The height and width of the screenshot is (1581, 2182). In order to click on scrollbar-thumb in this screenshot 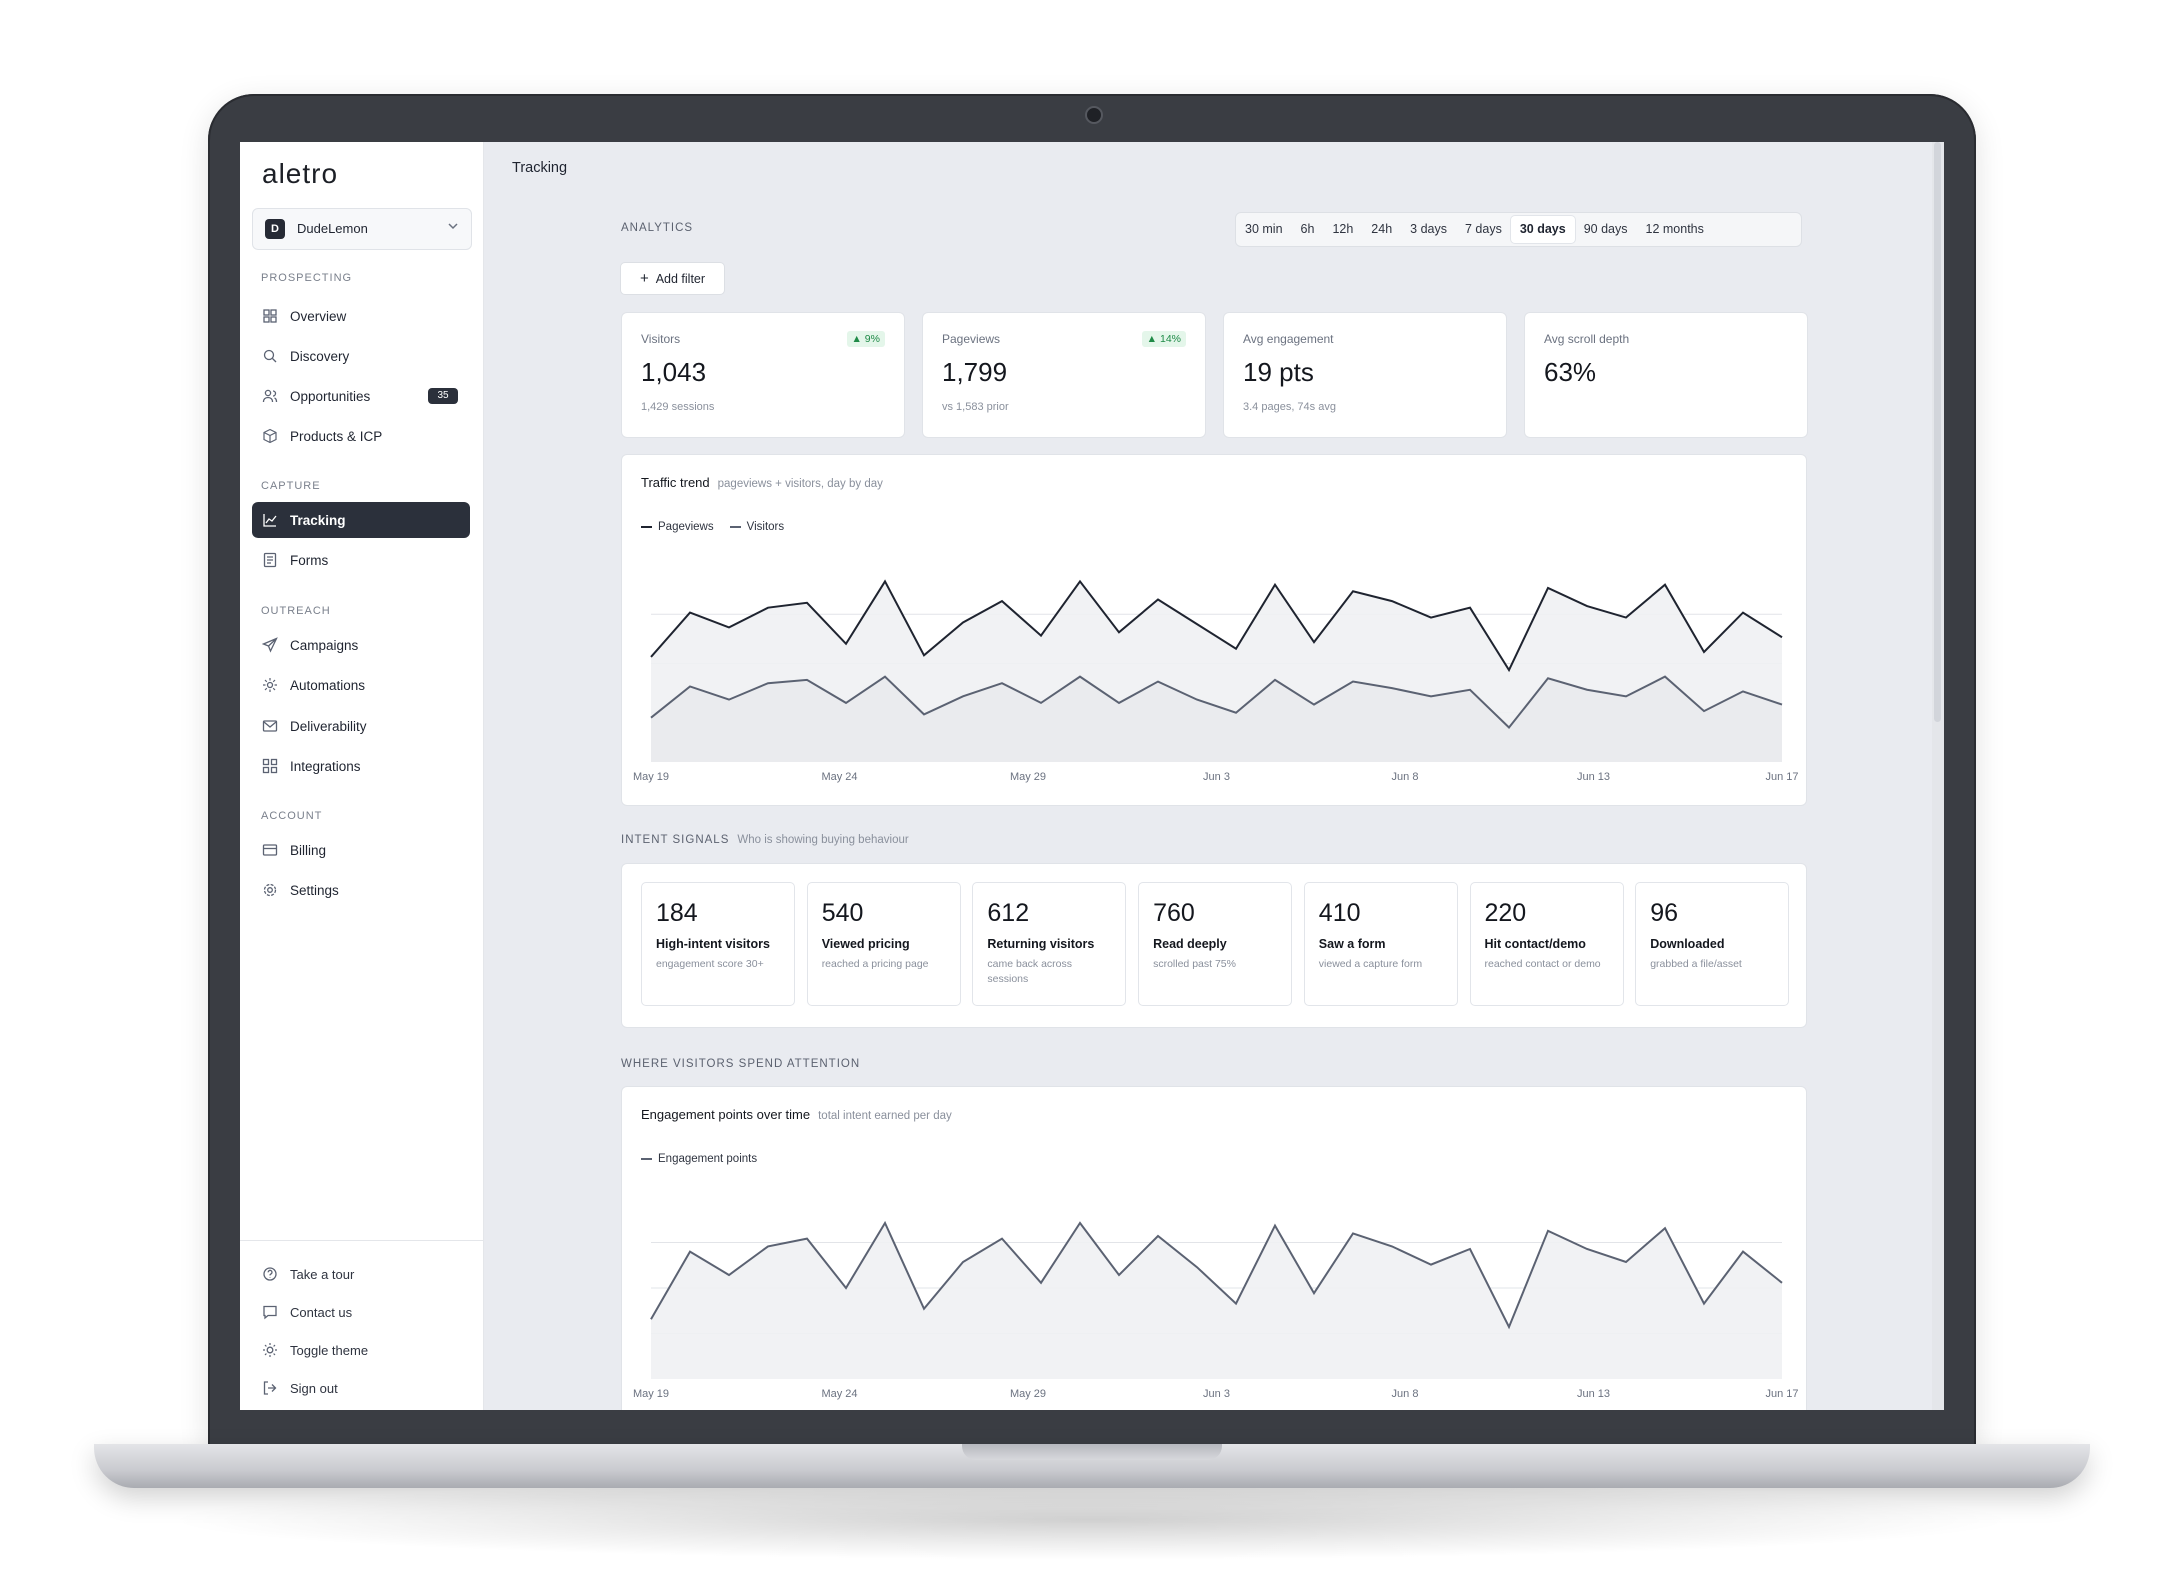, I will do `click(1937, 432)`.